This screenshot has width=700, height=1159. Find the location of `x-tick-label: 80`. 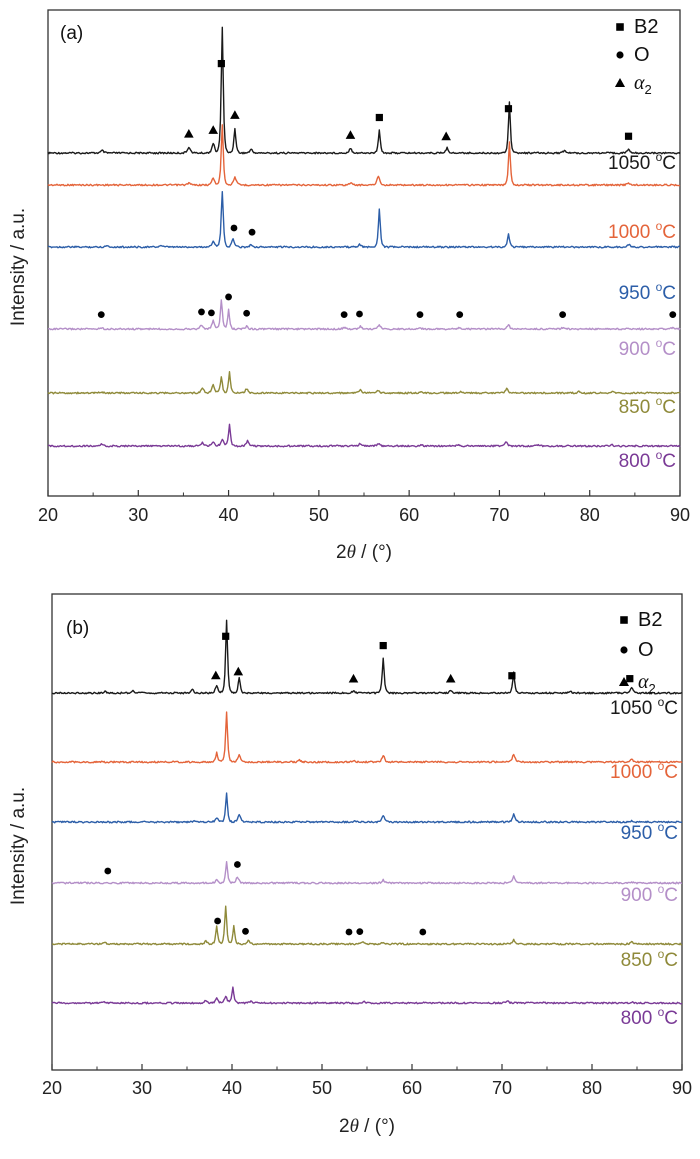

x-tick-label: 80 is located at coordinates (592, 1088).